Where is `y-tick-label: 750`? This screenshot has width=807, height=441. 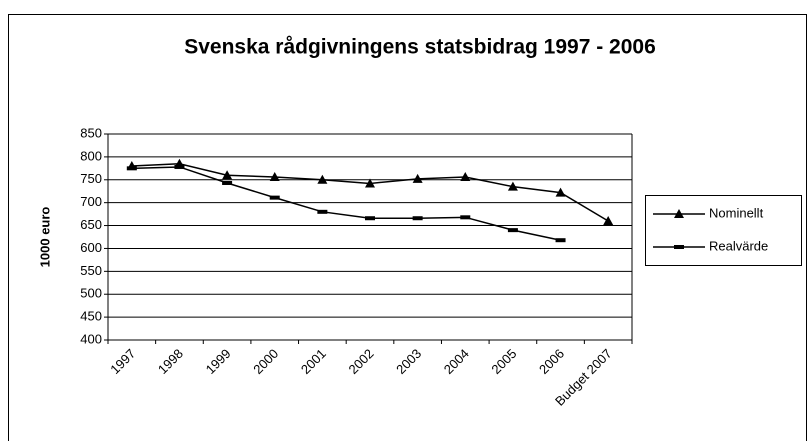
y-tick-label: 750 is located at coordinates (91, 178).